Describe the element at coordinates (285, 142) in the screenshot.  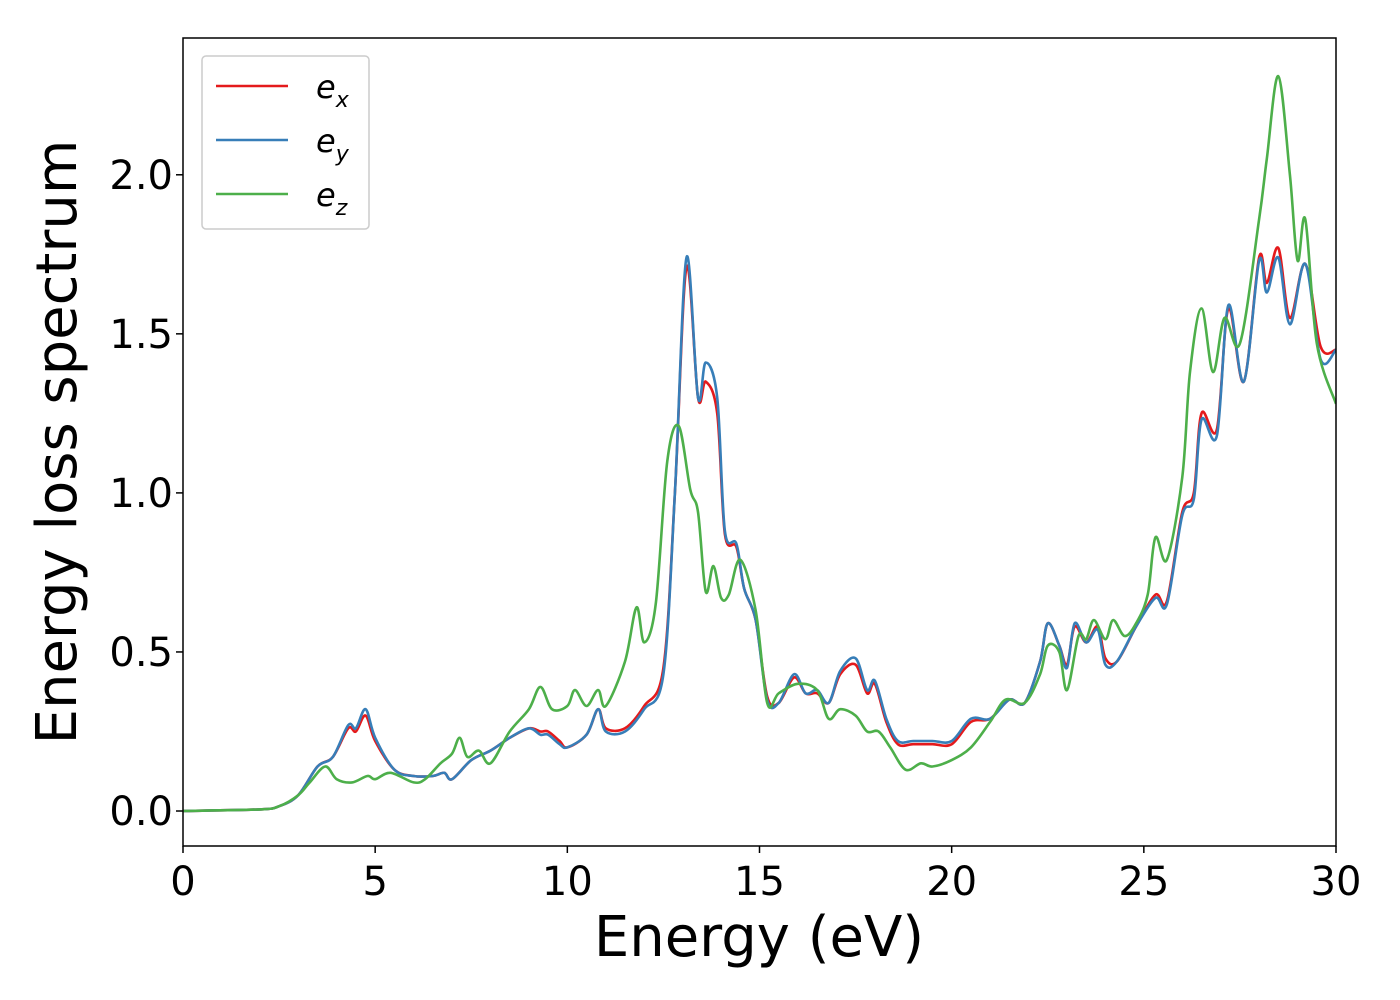
I see `legend-box` at that location.